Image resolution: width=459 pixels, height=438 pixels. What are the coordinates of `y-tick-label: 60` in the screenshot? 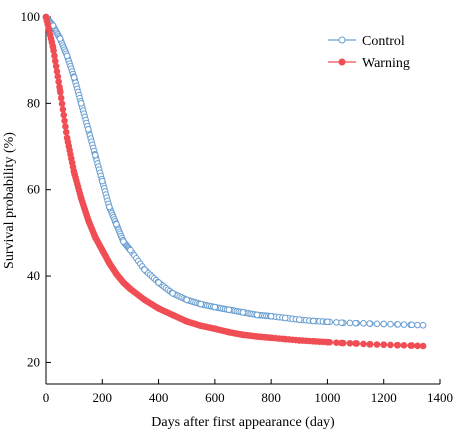 It's located at (33, 189).